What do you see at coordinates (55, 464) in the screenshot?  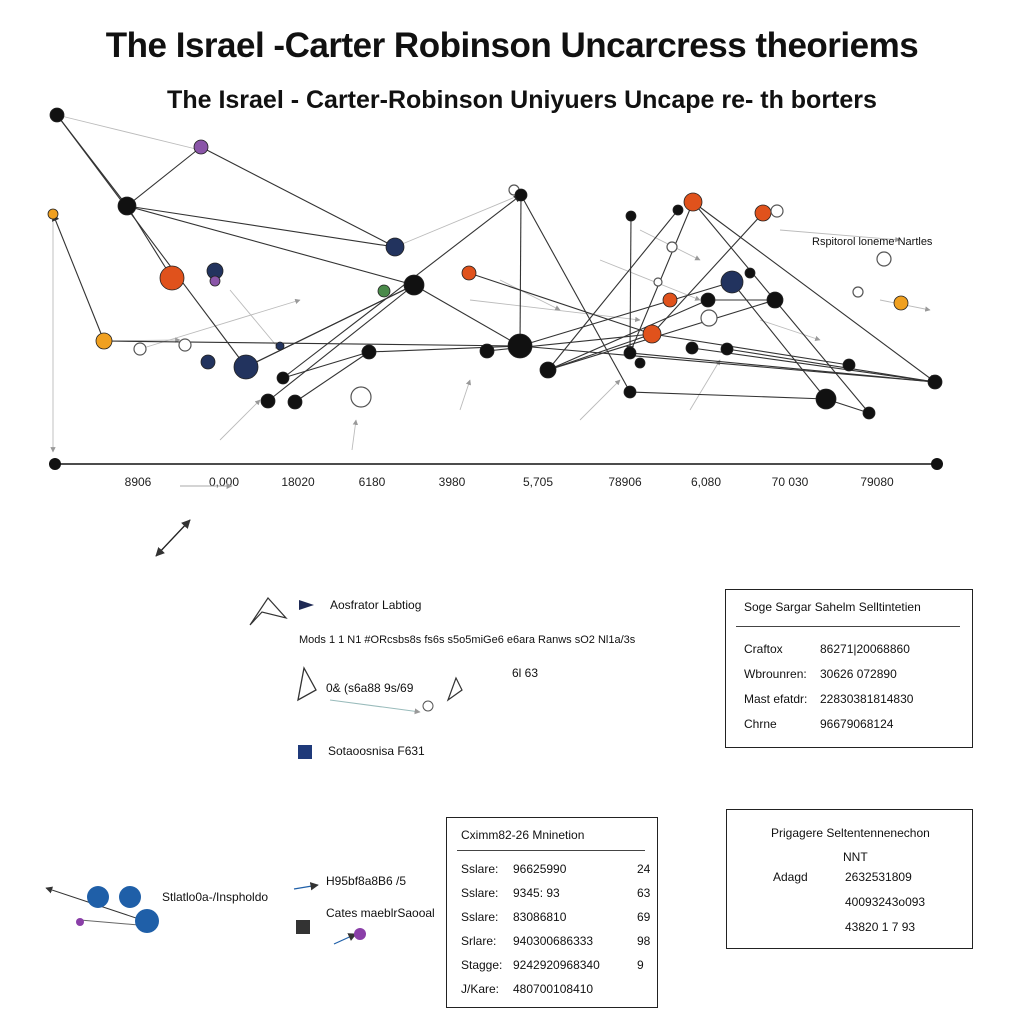 I see `axis-end-left` at bounding box center [55, 464].